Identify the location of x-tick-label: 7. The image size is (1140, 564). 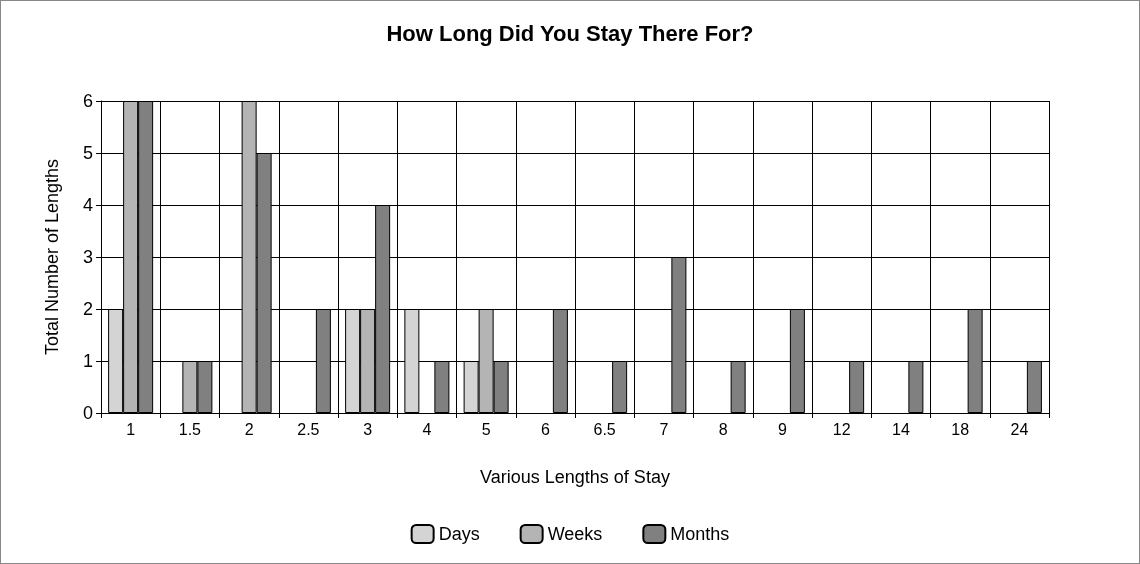
(664, 429).